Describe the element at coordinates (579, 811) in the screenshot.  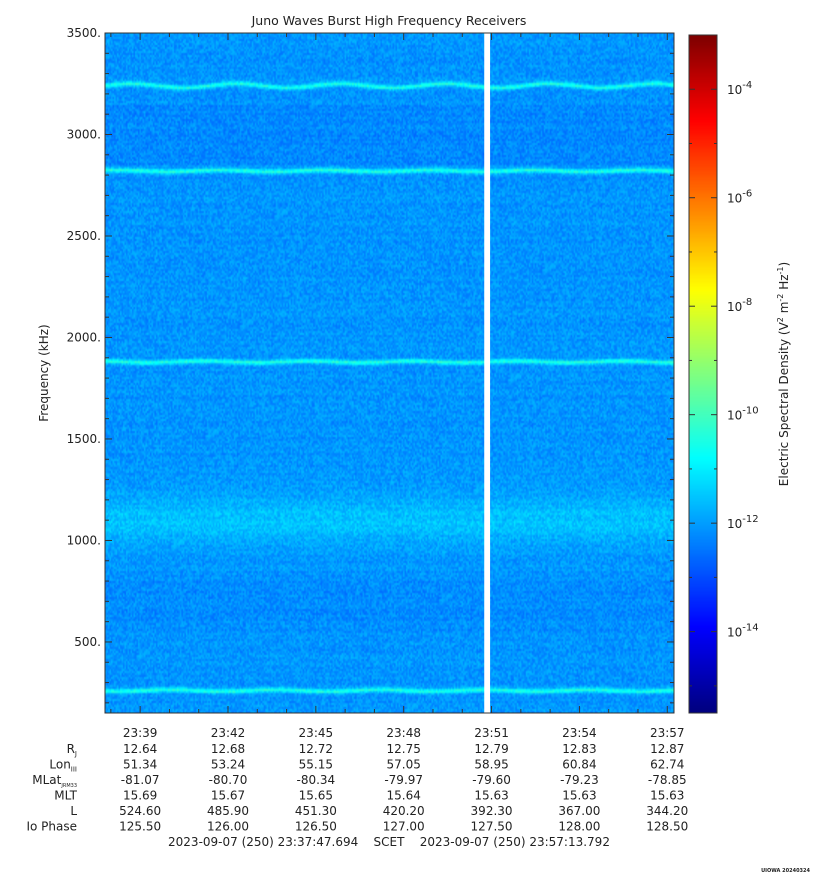
I see `ephemeris-value: 367.00` at that location.